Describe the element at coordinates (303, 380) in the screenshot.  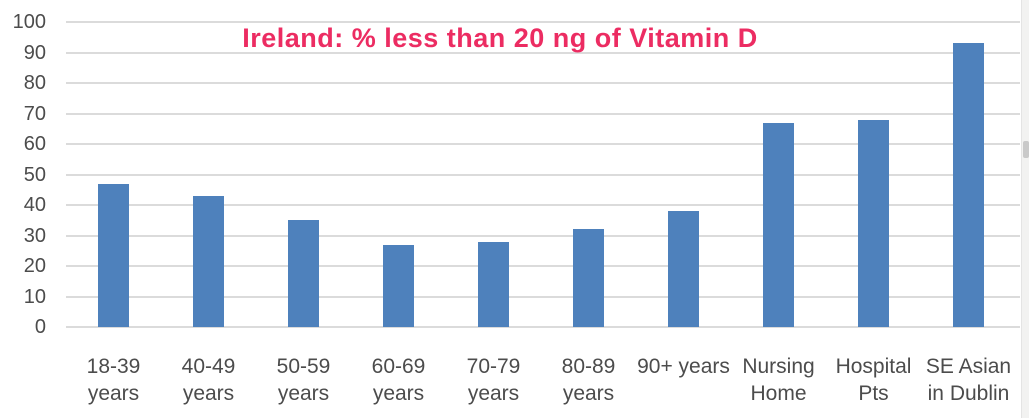
I see `x-axis-category-label: 50-59 years` at that location.